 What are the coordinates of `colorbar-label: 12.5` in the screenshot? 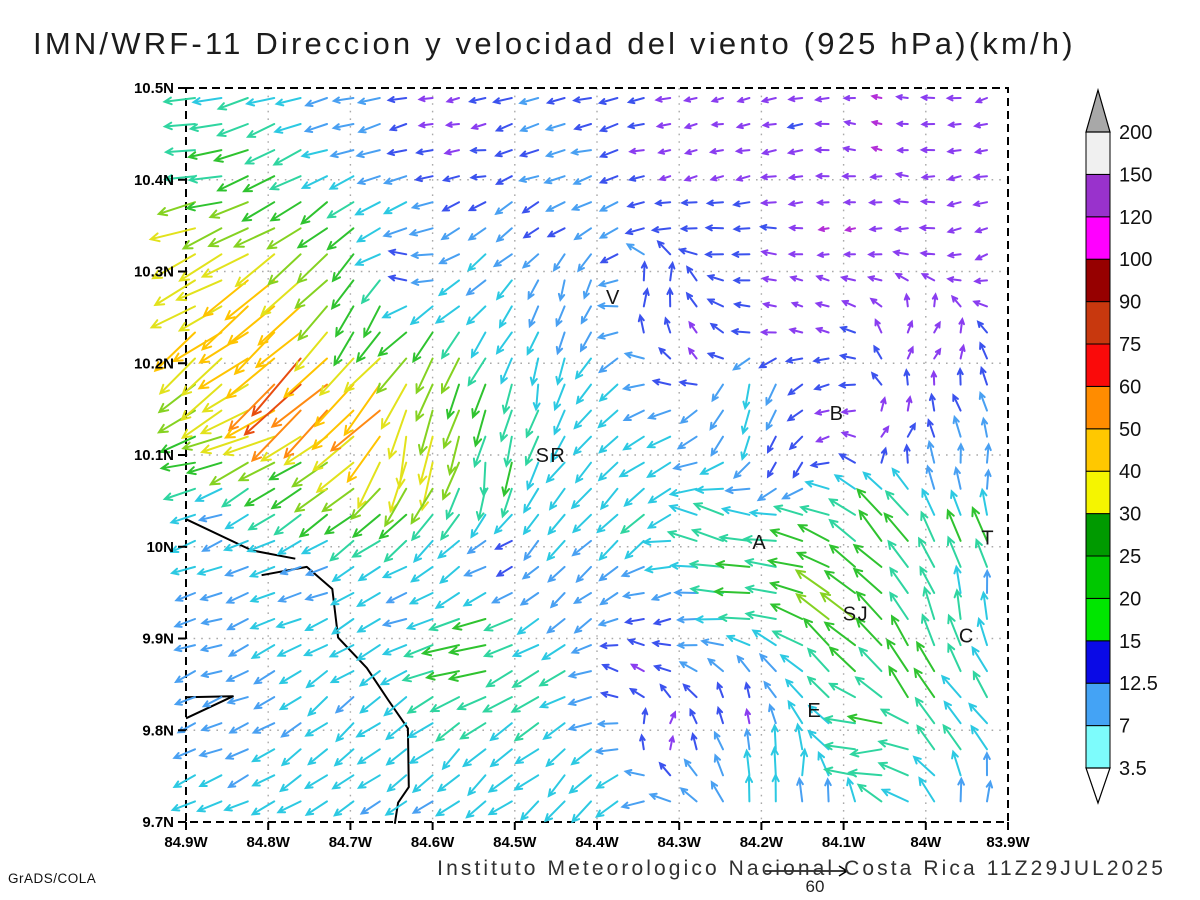 It's located at (1138, 684).